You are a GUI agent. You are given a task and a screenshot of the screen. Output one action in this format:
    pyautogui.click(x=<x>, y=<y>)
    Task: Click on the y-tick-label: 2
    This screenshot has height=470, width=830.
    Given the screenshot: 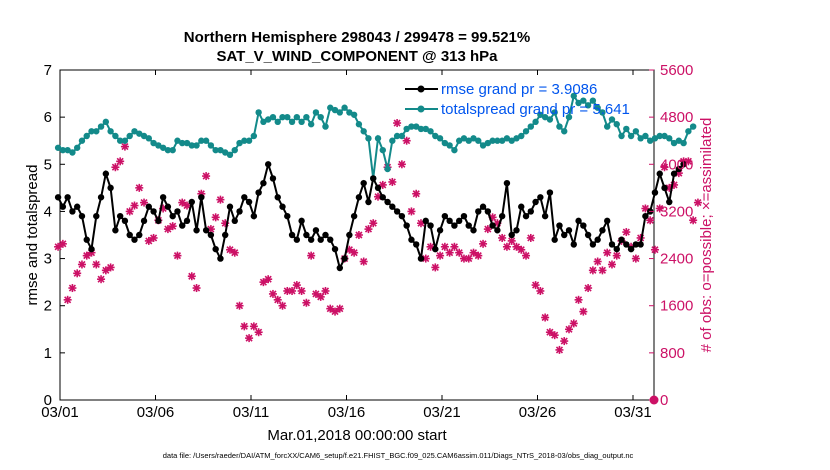 What is the action you would take?
    pyautogui.click(x=48, y=306)
    